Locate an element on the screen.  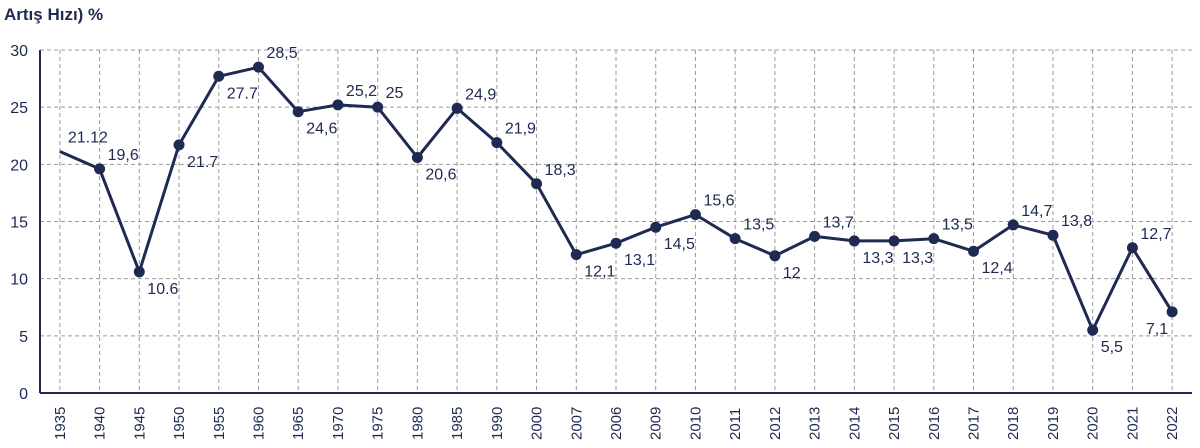
data-label: 27.7 is located at coordinates (242, 93).